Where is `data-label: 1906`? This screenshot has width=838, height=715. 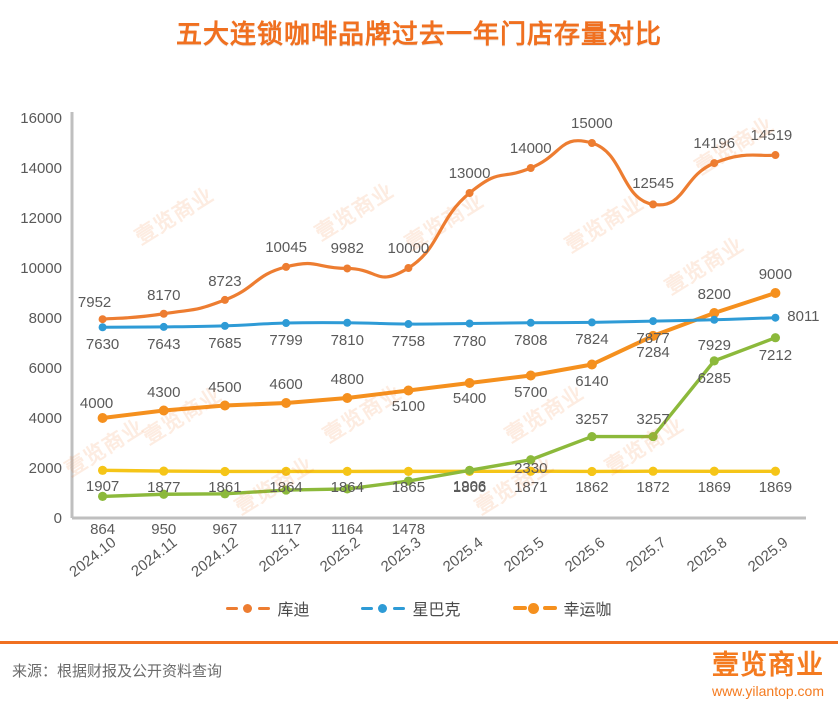 data-label: 1906 is located at coordinates (469, 487).